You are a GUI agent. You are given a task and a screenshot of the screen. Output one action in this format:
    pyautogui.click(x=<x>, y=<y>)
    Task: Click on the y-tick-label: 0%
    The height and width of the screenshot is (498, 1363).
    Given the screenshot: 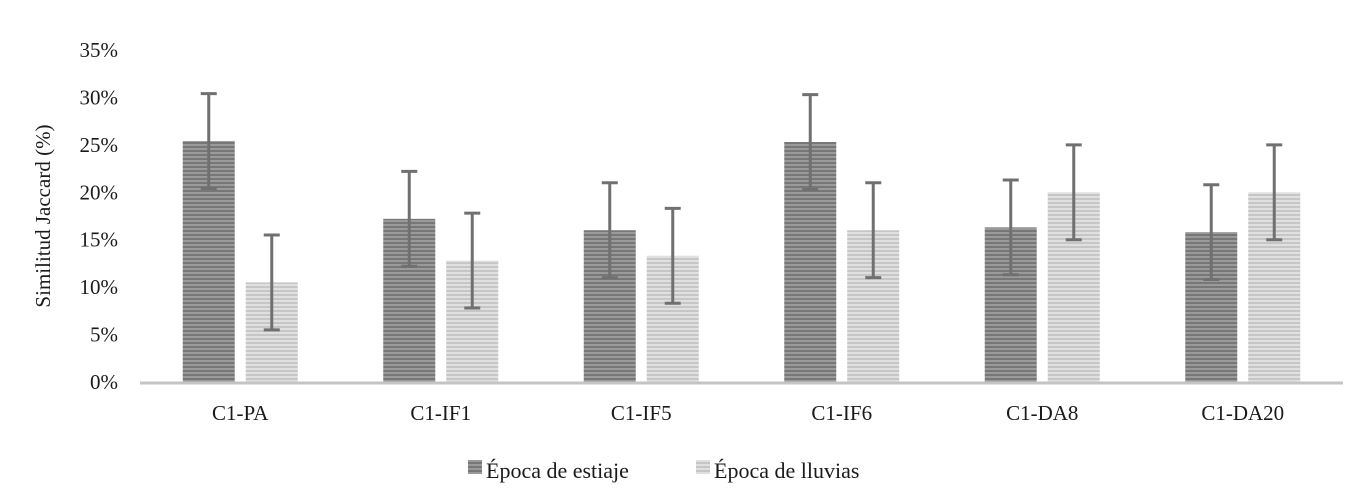 What is the action you would take?
    pyautogui.click(x=104, y=382)
    